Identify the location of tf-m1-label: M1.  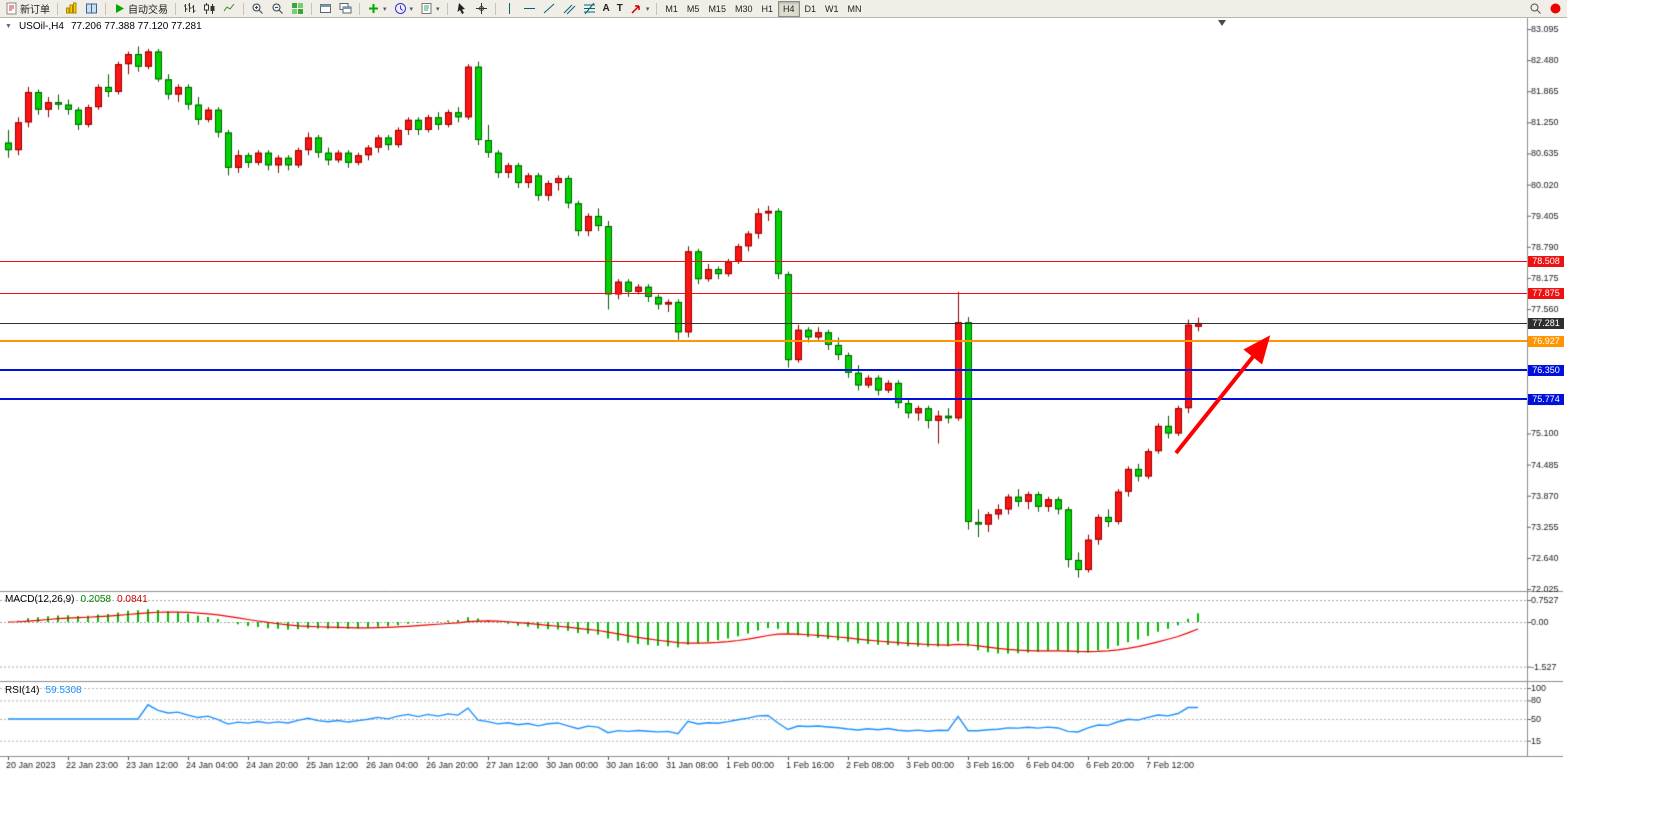
(671, 8).